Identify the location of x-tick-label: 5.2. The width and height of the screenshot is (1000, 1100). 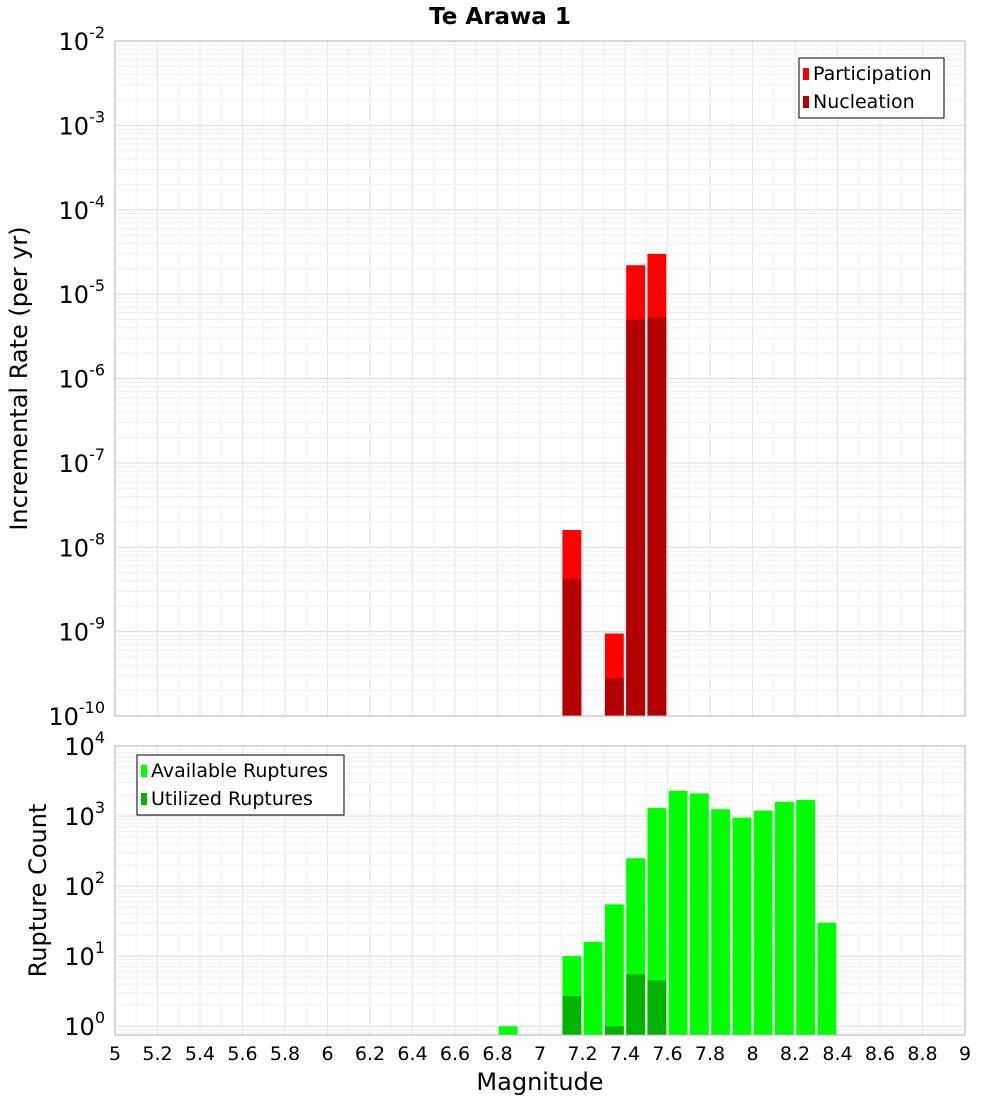
(157, 1054).